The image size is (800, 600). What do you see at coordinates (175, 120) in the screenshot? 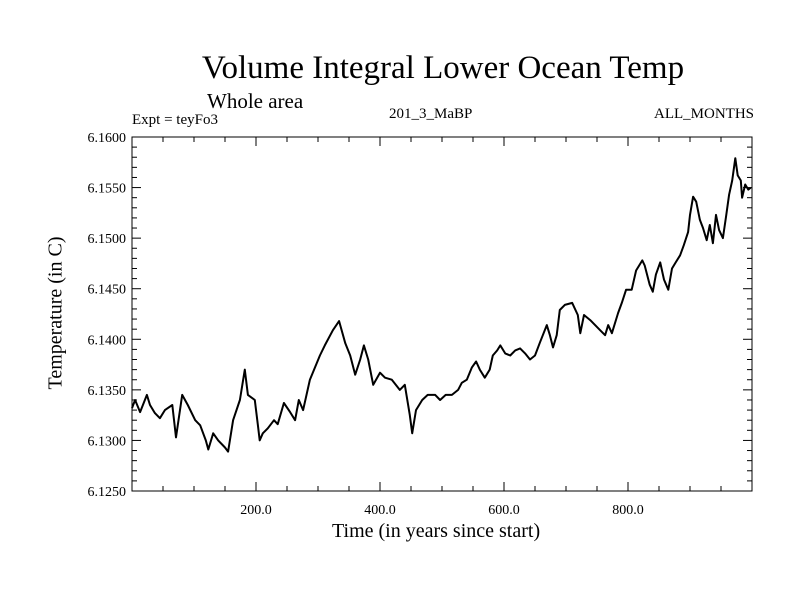
I see `experiment-label: Expt = teyFo3` at bounding box center [175, 120].